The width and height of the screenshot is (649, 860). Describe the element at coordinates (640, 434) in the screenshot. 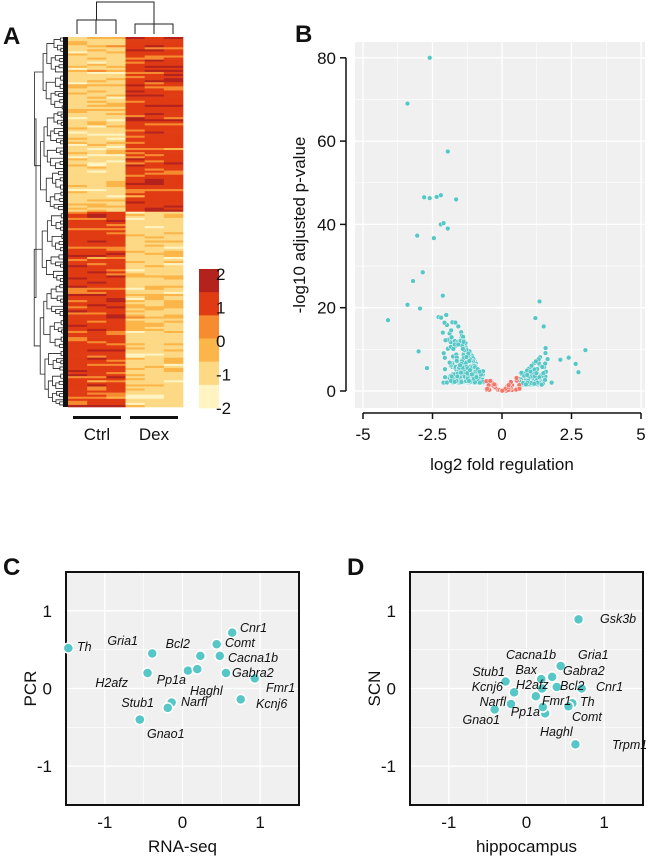

I see `x-tick-label: 5` at that location.